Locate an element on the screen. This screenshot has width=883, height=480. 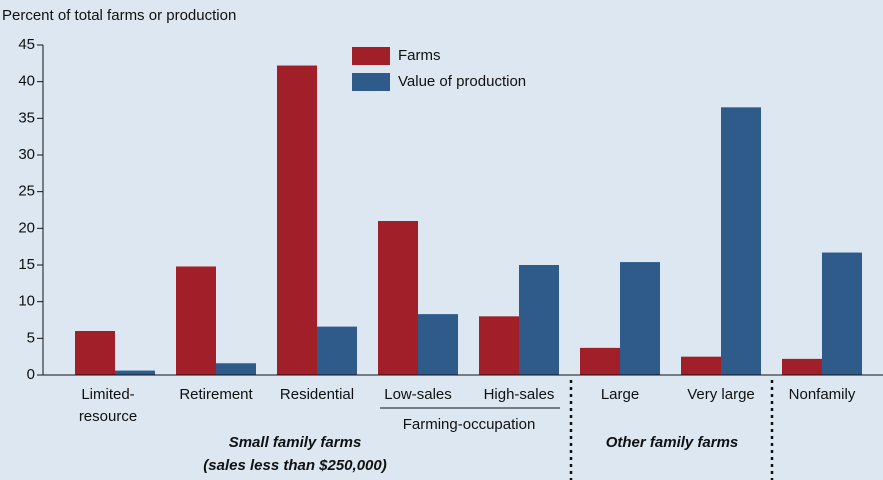
y-tick-label: 15 is located at coordinates (26, 264).